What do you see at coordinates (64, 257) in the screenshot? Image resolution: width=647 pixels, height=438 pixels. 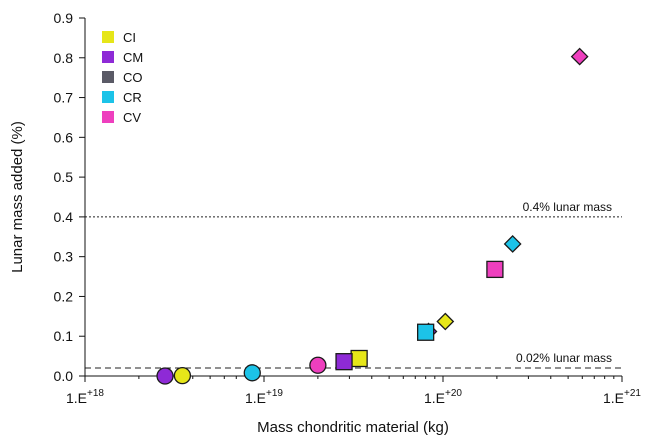 I see `y-tick-label: 0.3` at bounding box center [64, 257].